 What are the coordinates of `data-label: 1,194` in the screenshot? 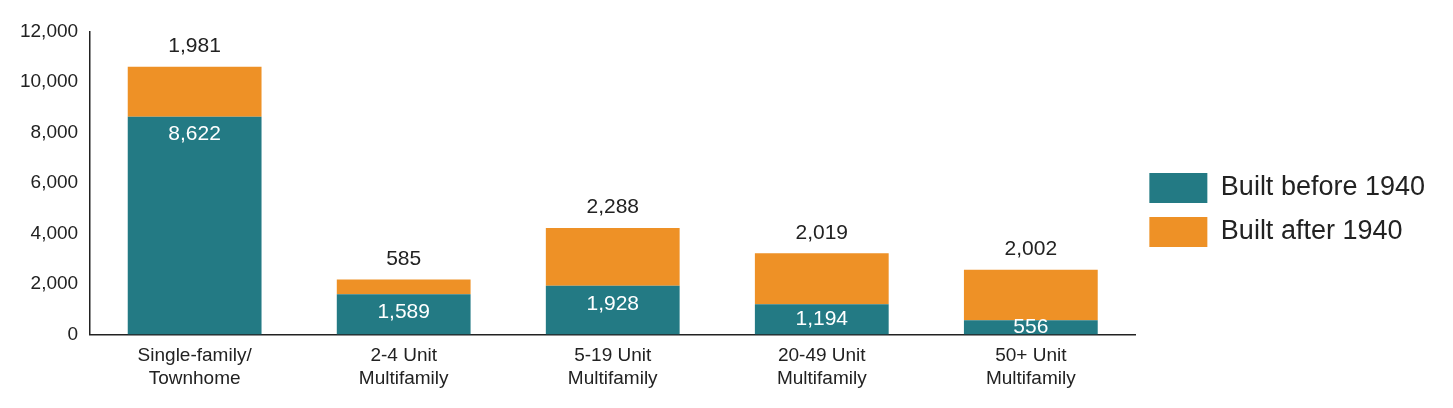 It's located at (822, 318).